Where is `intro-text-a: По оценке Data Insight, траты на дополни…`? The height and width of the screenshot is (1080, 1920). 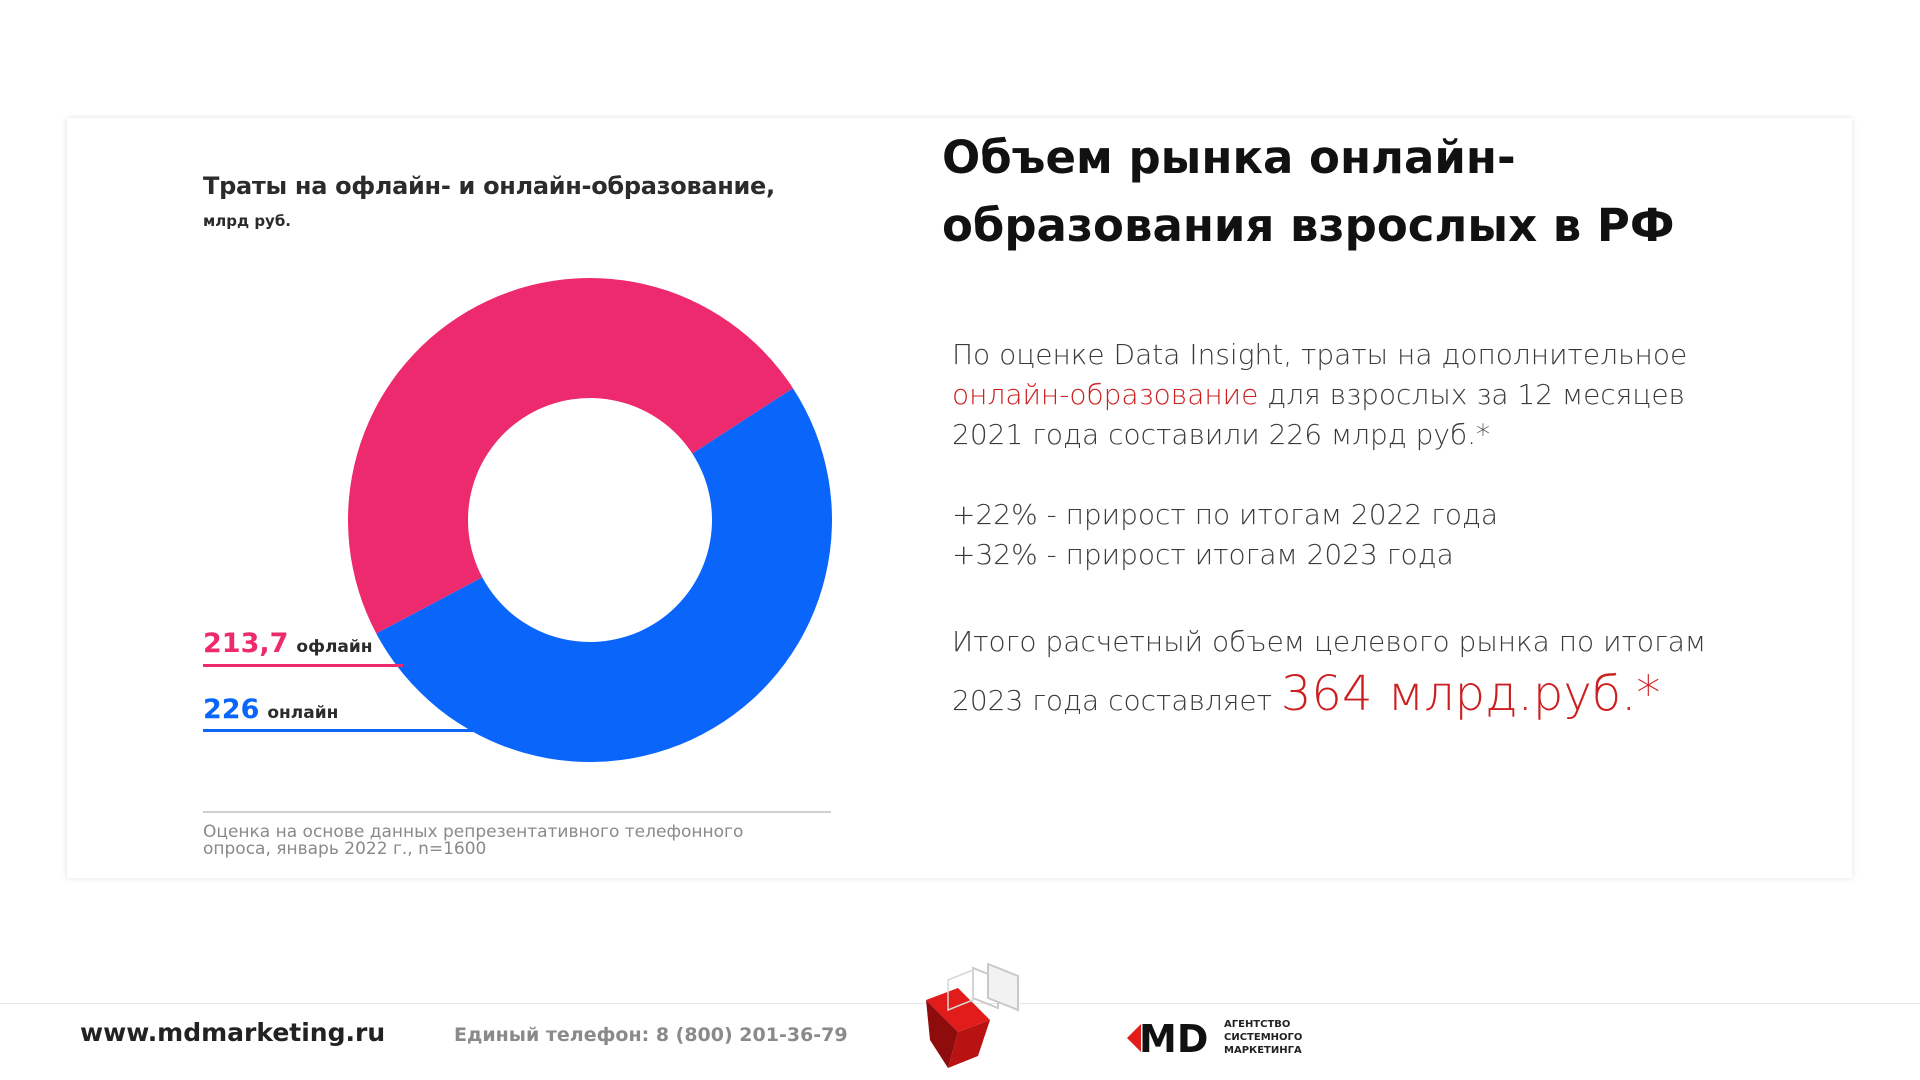
intro-text-a: По оценке Data Insight, траты на дополни… is located at coordinates (1320, 354).